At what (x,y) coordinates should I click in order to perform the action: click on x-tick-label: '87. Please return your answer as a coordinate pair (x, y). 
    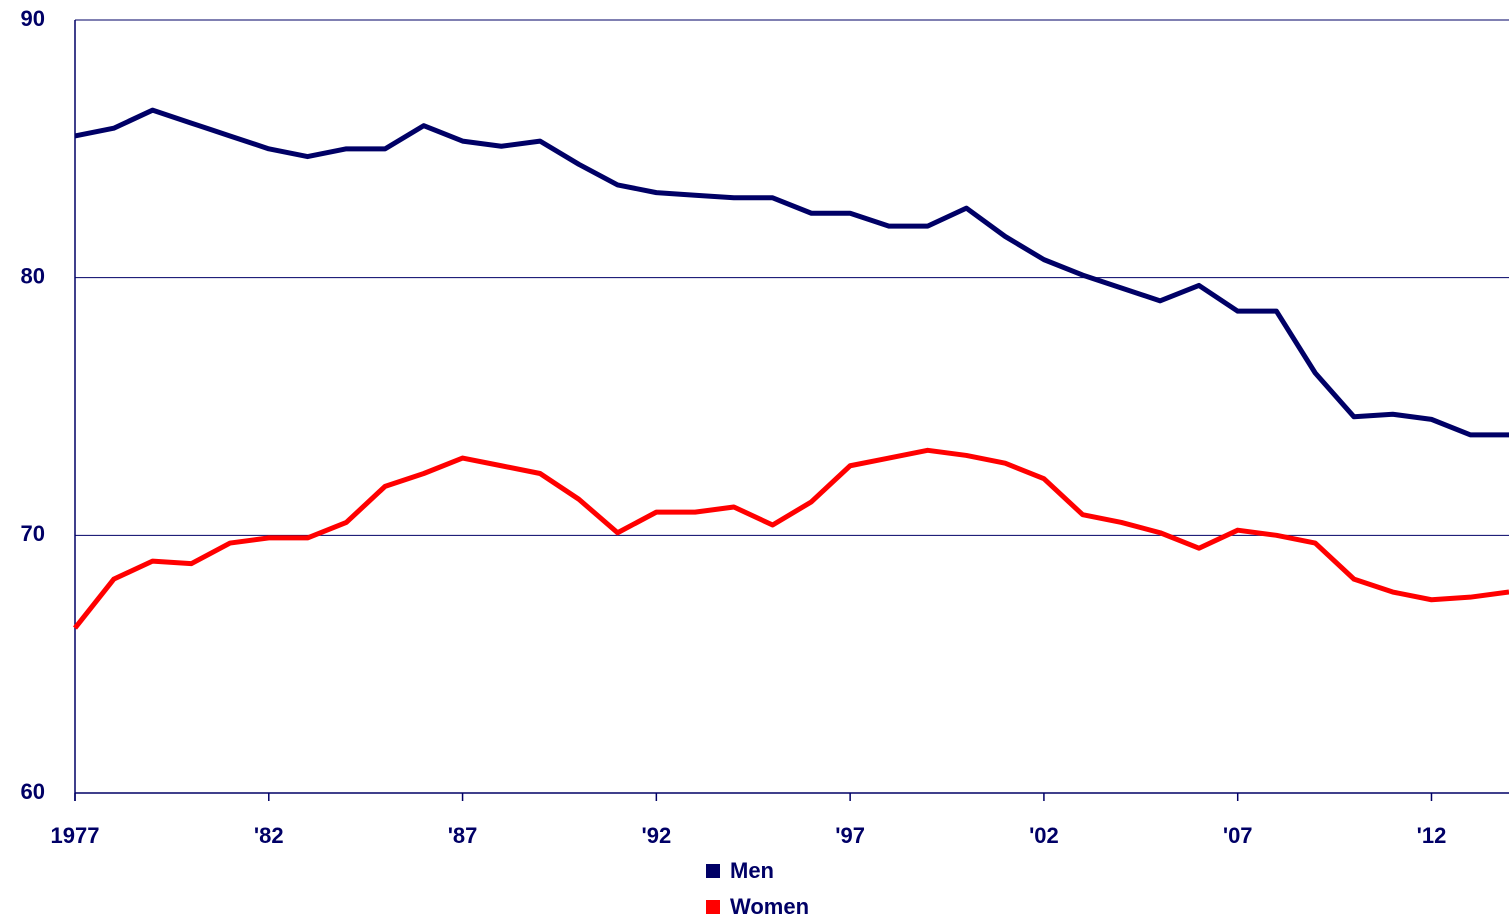
    Looking at the image, I should click on (463, 835).